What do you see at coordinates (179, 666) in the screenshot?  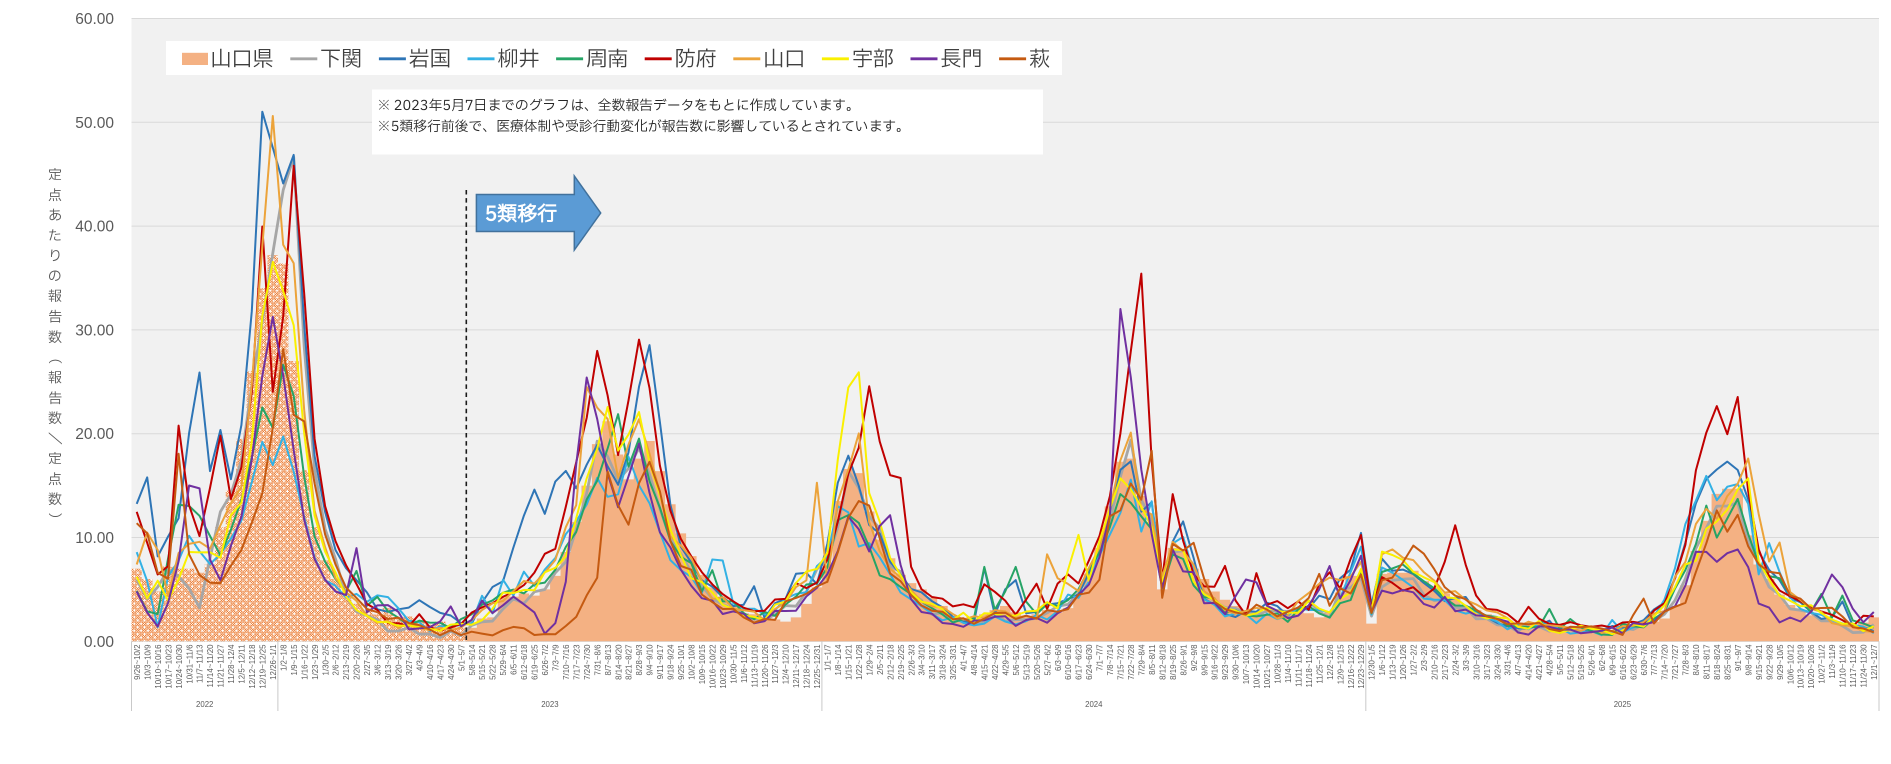 I see `svg-text: 10/24~10/30` at bounding box center [179, 666].